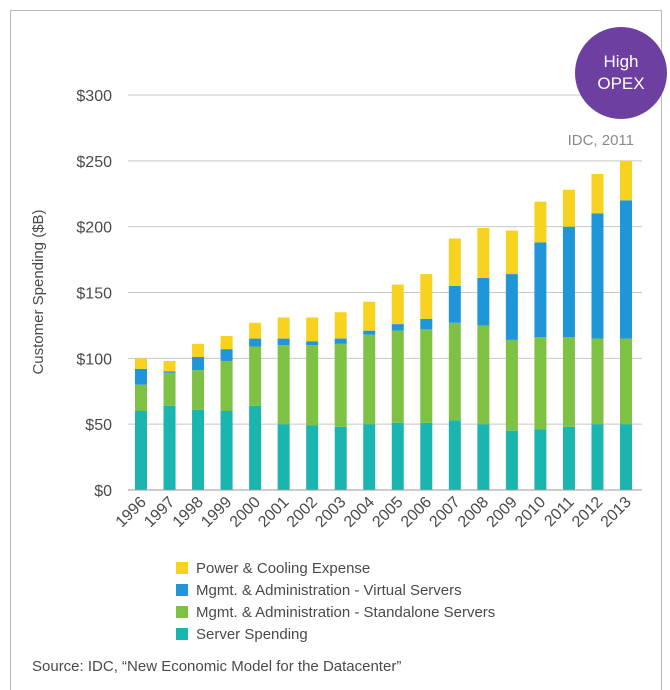 The width and height of the screenshot is (670, 690). What do you see at coordinates (473, 512) in the screenshot?
I see `x-tick-label: 2008` at bounding box center [473, 512].